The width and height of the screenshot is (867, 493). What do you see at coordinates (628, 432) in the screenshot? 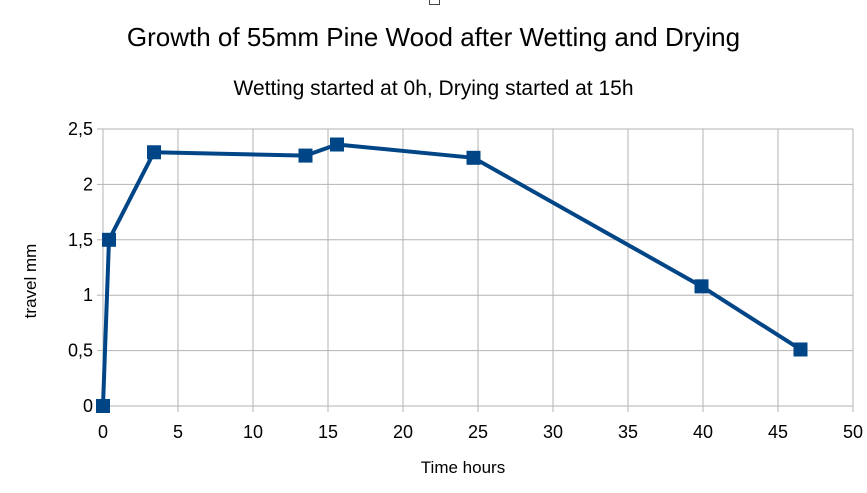
I see `x-tick-label: 35` at bounding box center [628, 432].